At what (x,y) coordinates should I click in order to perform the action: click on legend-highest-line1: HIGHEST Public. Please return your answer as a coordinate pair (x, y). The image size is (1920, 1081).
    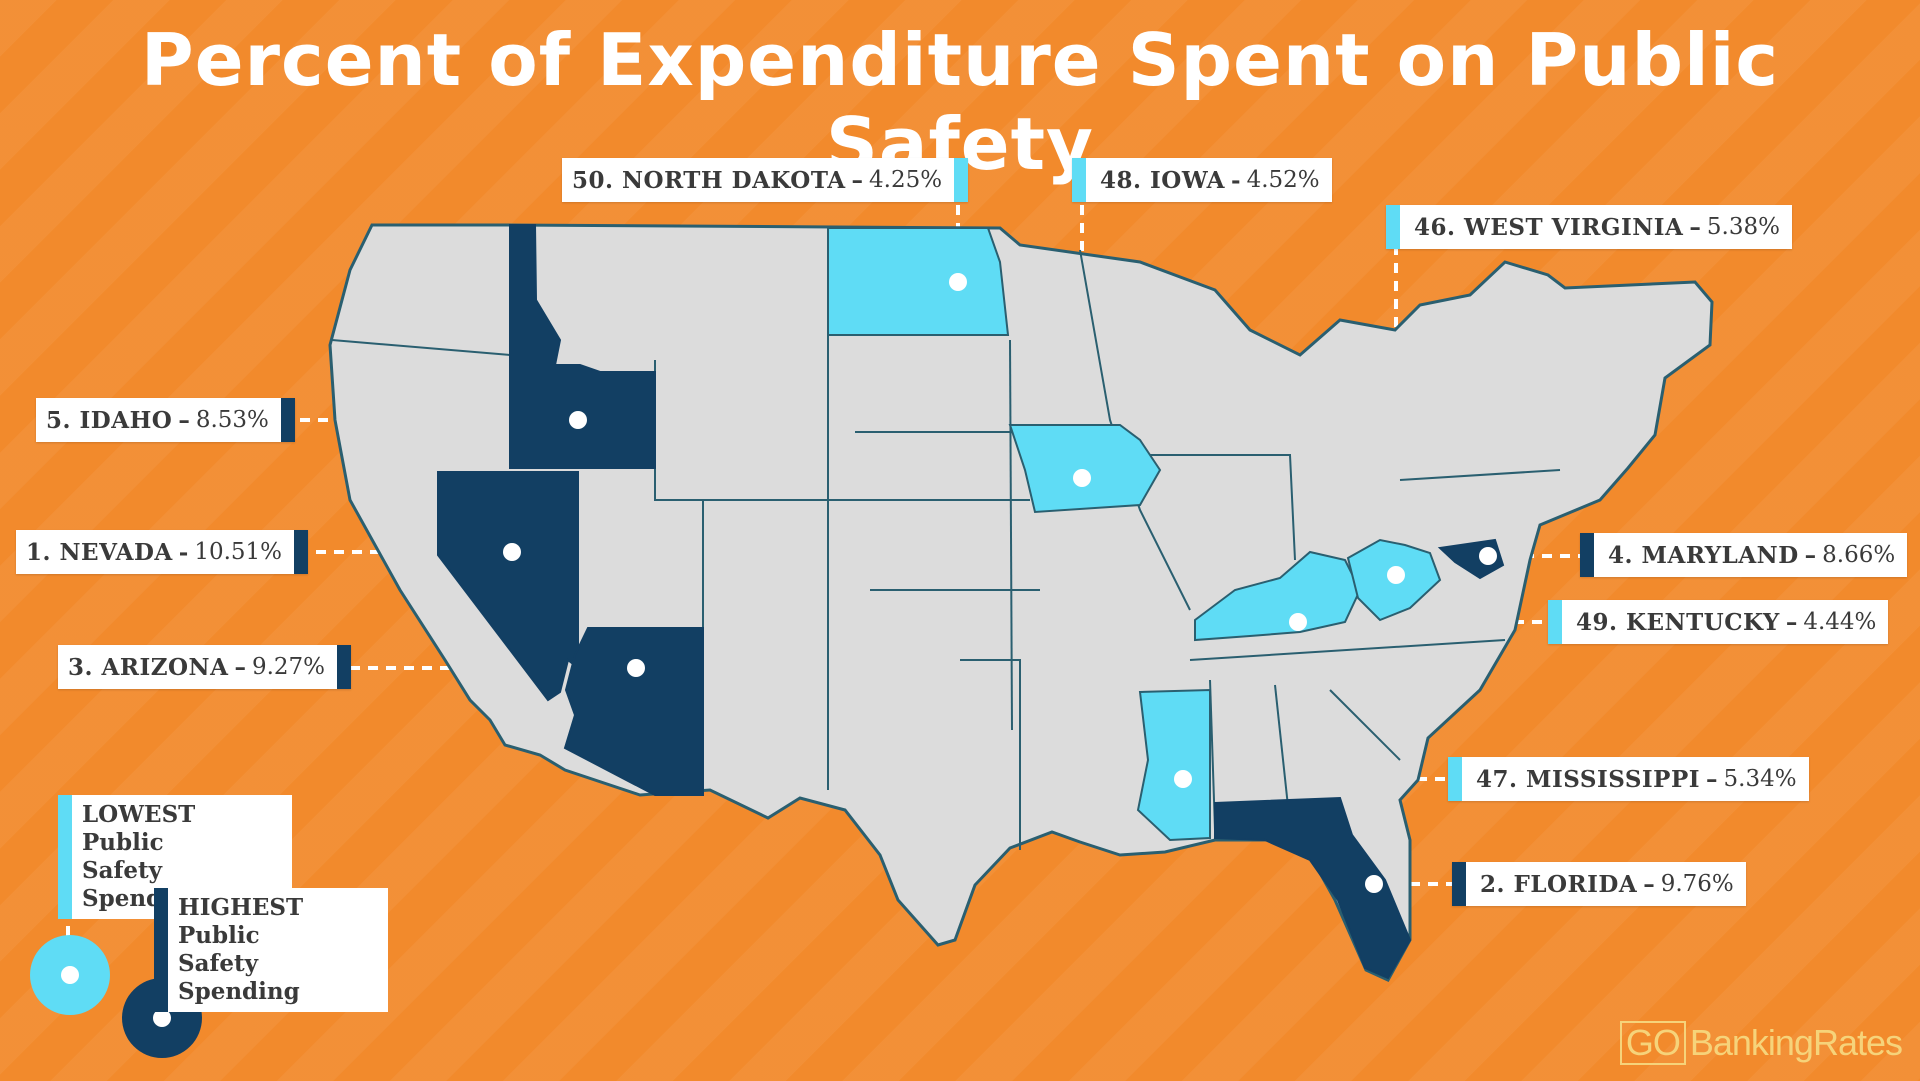
    Looking at the image, I should click on (241, 921).